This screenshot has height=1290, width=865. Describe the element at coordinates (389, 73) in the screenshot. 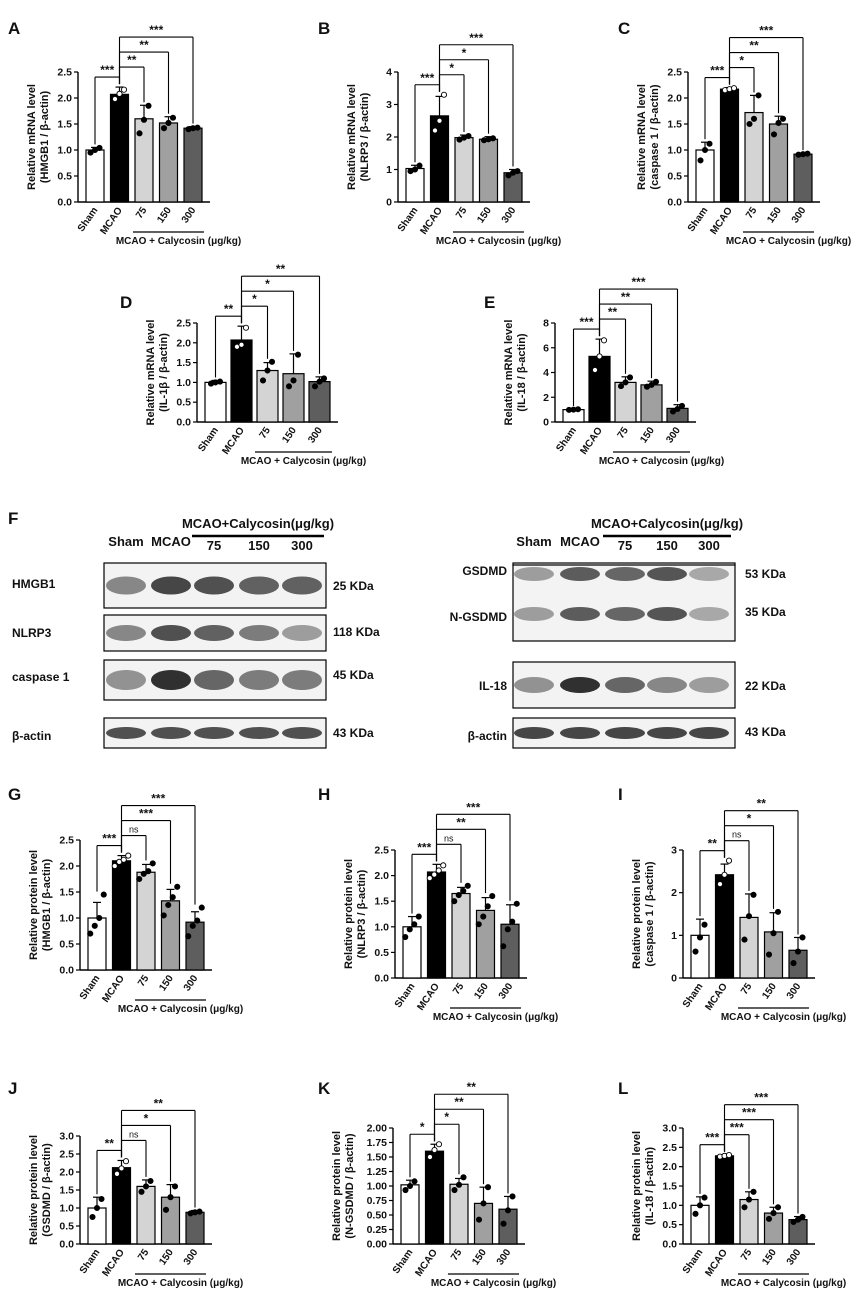

I see `y-tick-label: 4` at that location.